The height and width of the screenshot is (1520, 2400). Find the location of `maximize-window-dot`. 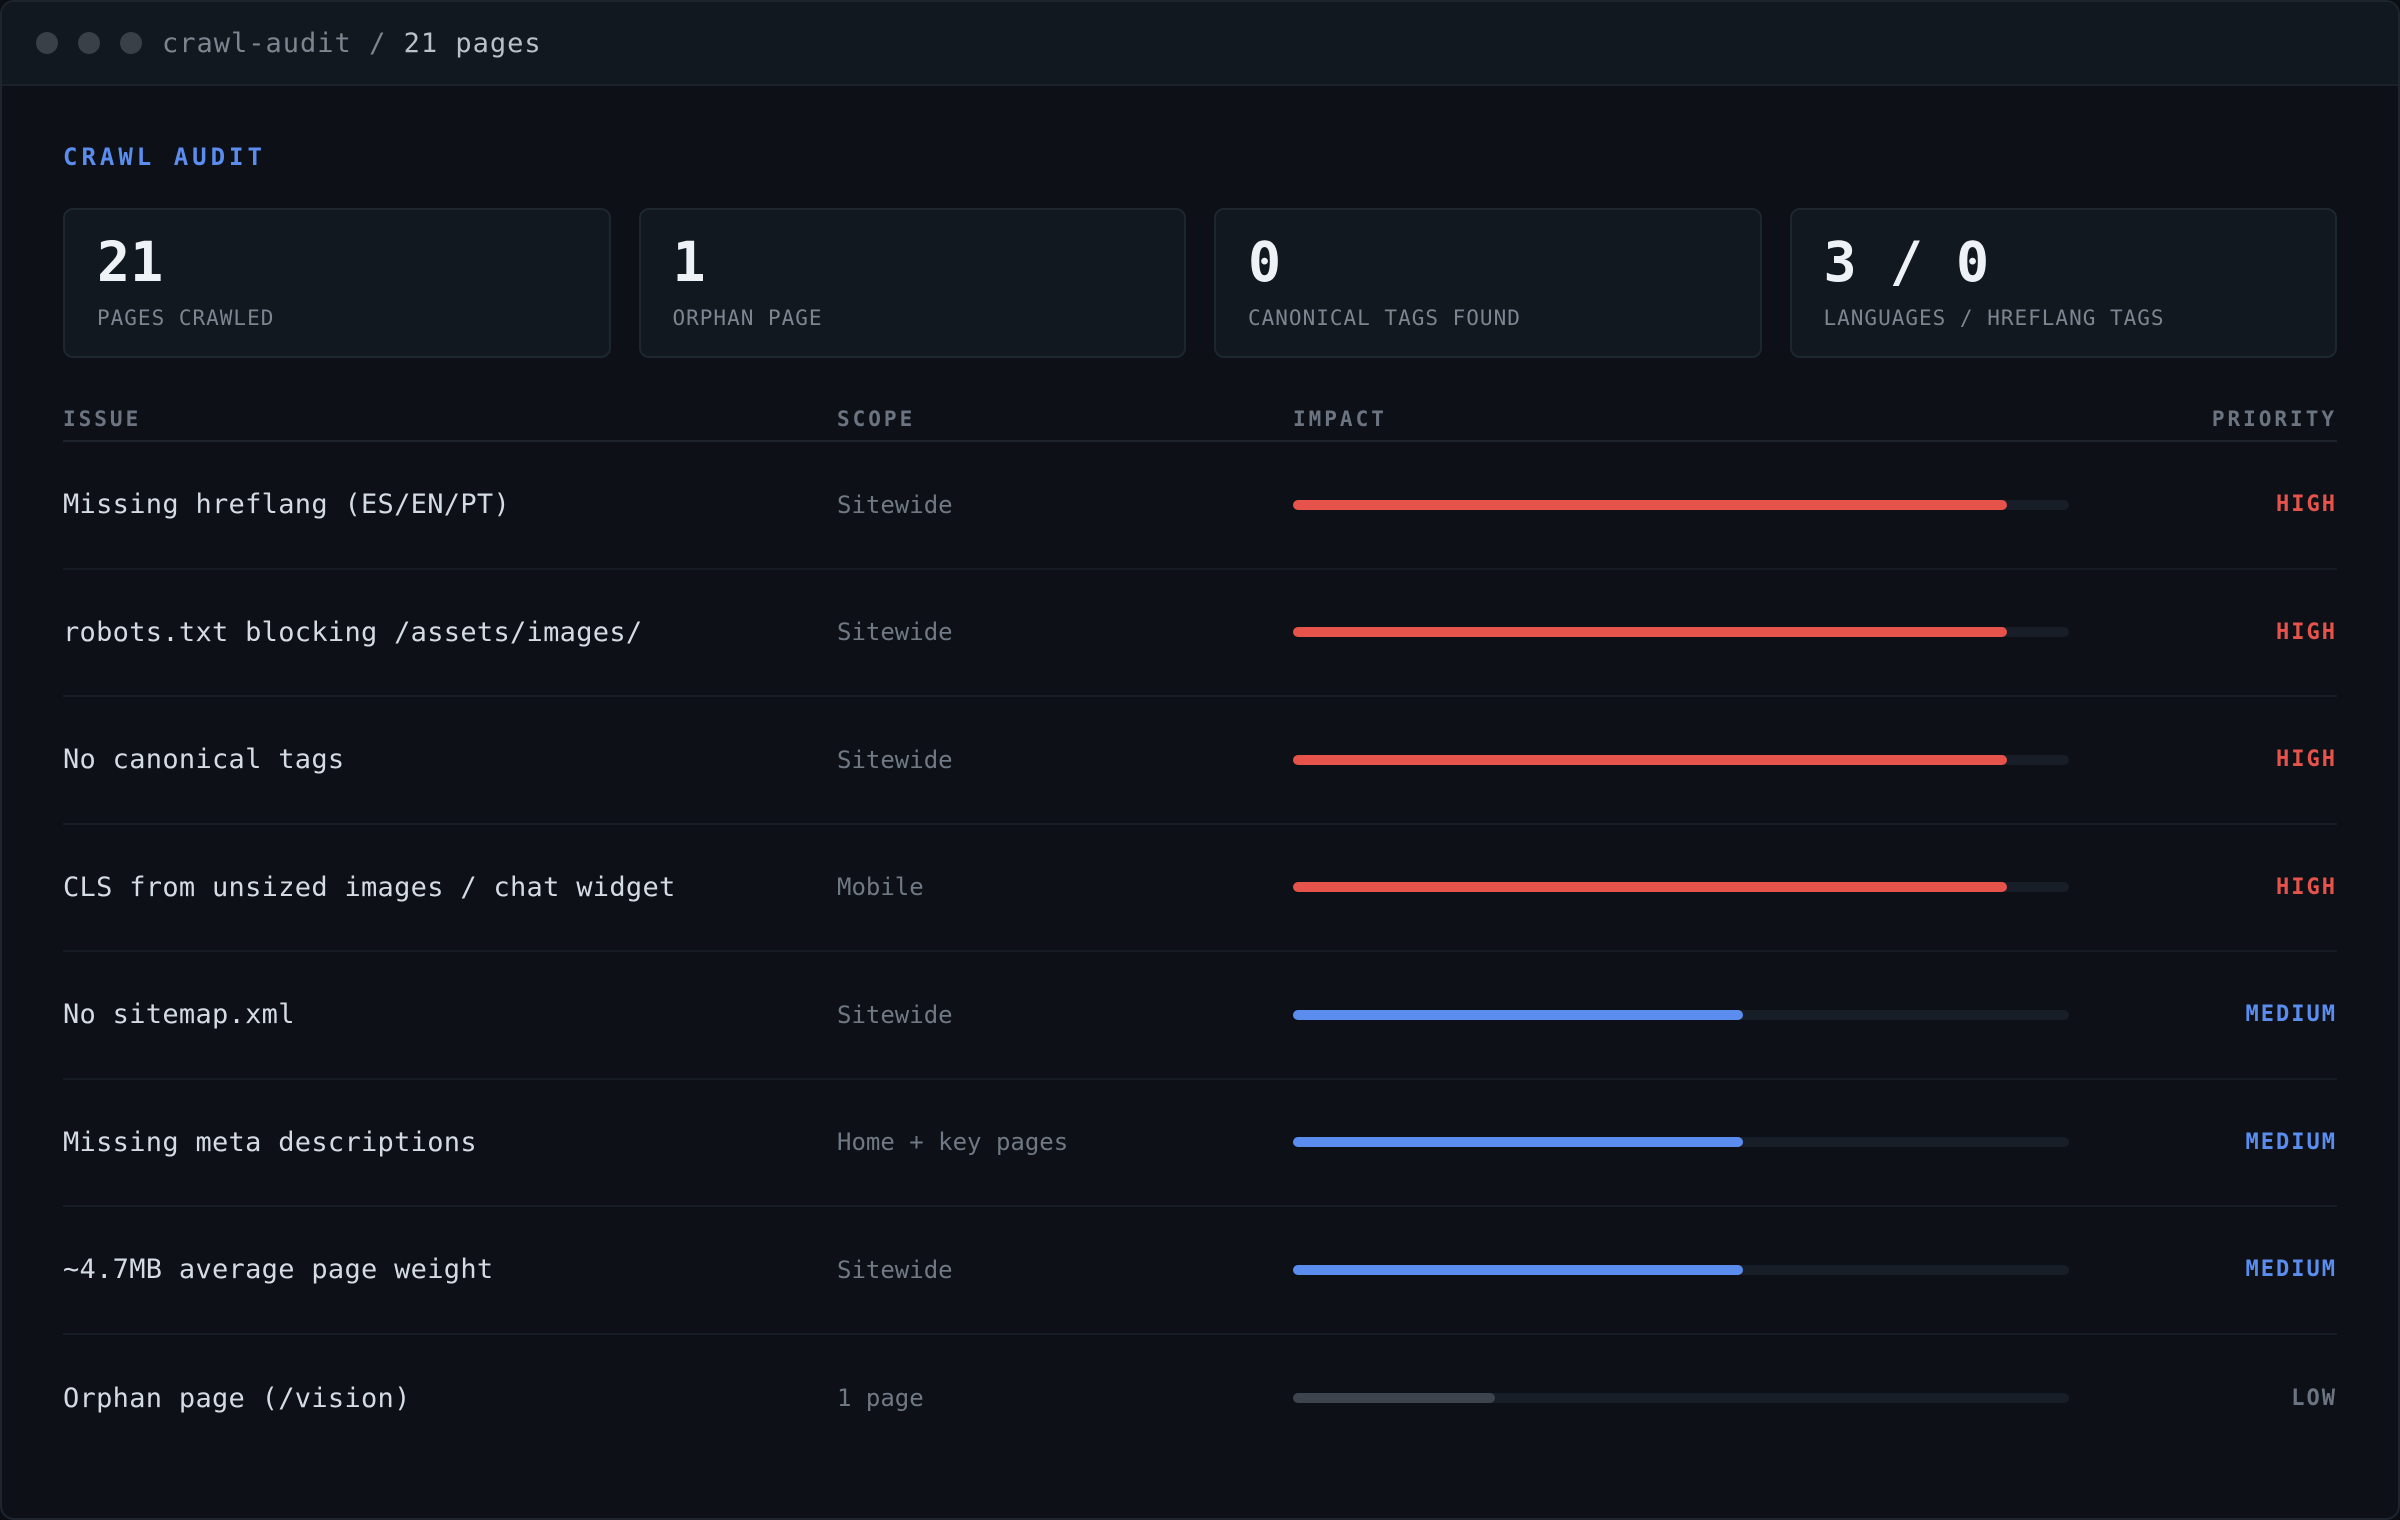

maximize-window-dot is located at coordinates (131, 43).